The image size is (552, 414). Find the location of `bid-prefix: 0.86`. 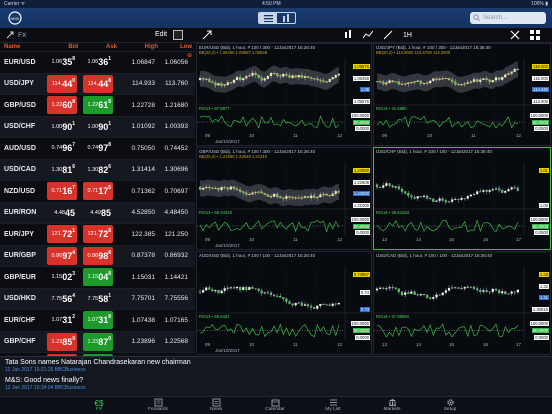

bid-prefix: 0.86 is located at coordinates (57, 255).